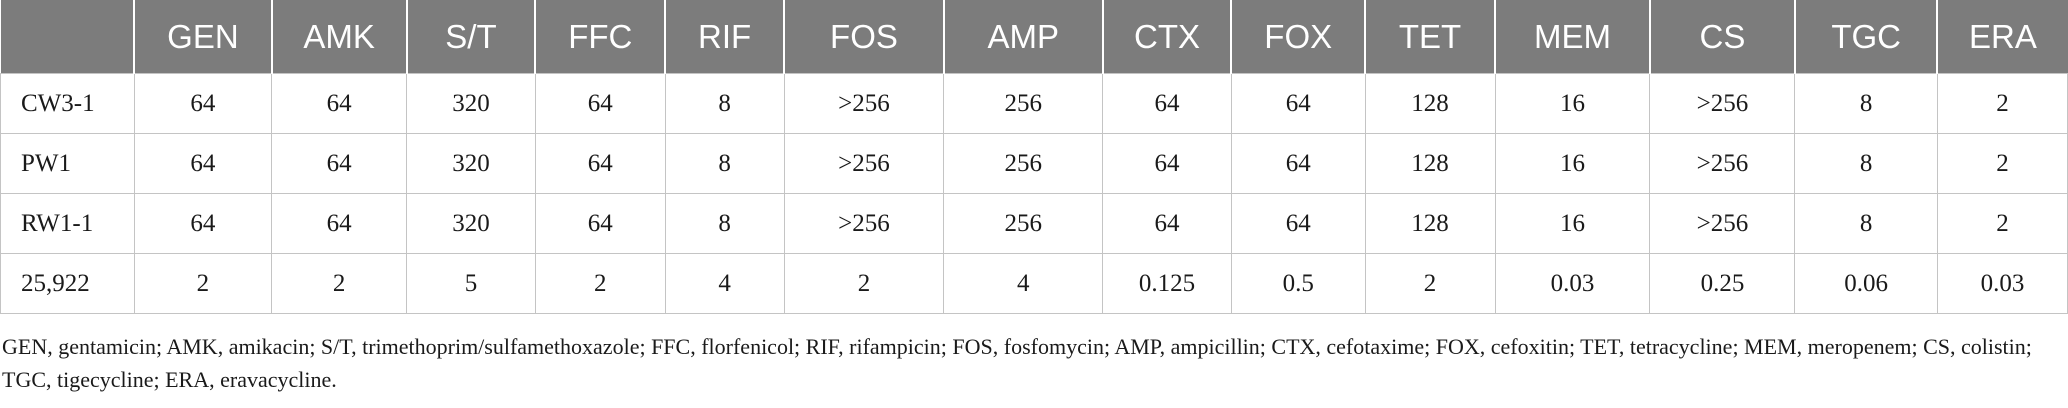  Describe the element at coordinates (471, 283) in the screenshot. I see `mic-value-cell: 5` at that location.